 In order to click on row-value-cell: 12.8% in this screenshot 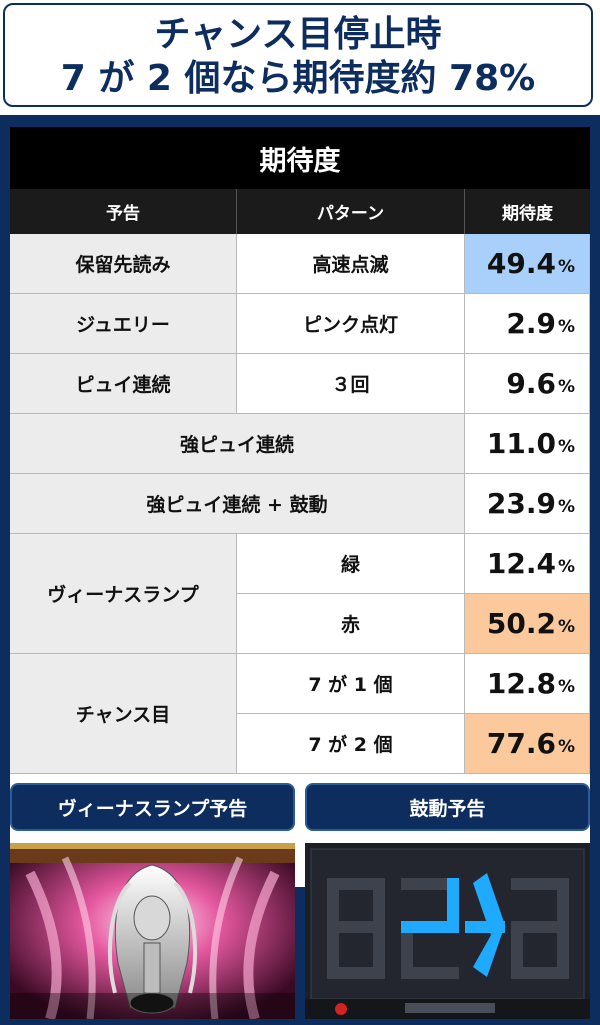, I will do `click(527, 684)`.